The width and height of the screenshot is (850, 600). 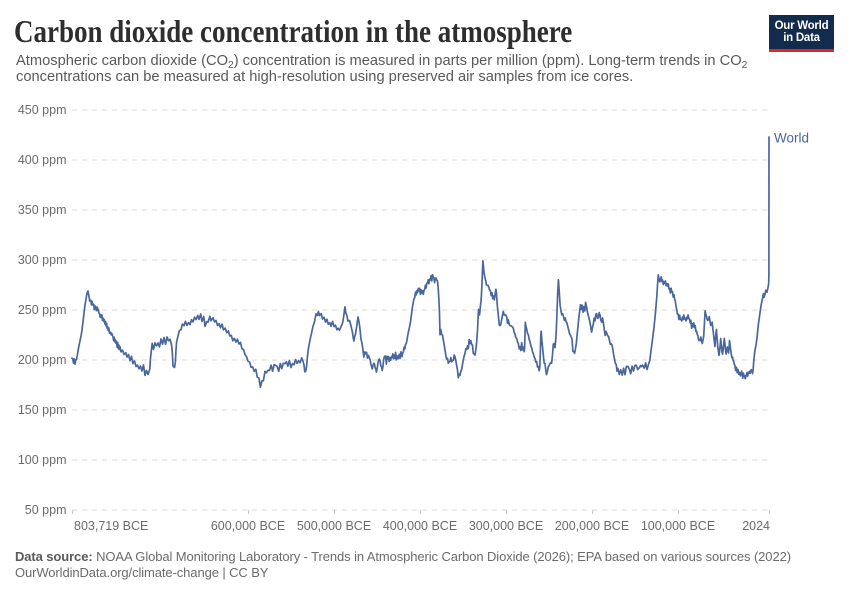 I want to click on svg-text: 250 ppm, so click(x=42, y=310).